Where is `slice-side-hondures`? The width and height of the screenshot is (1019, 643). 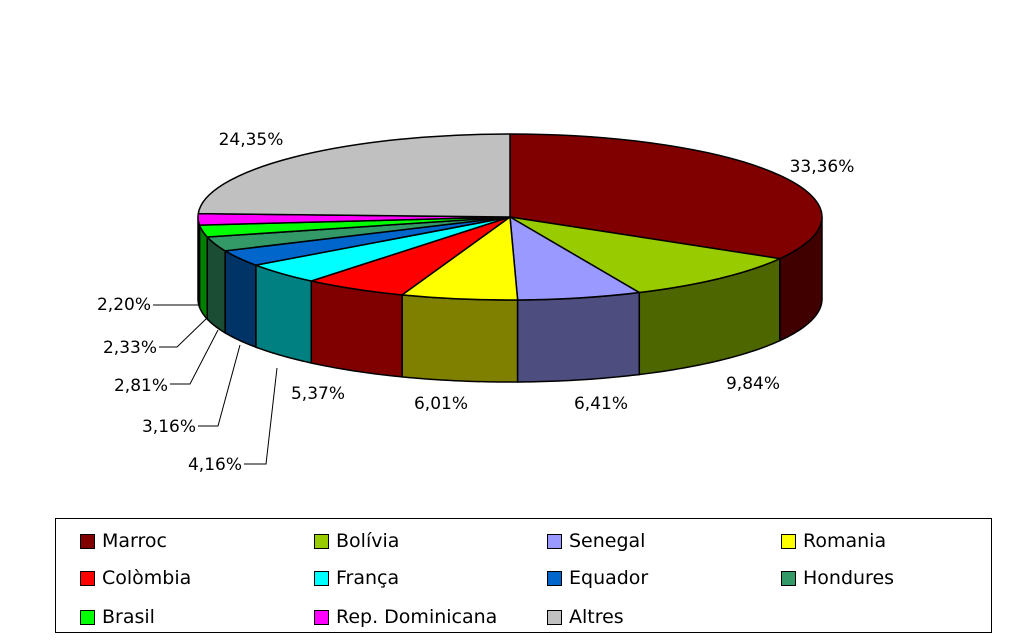
slice-side-hondures is located at coordinates (216, 285).